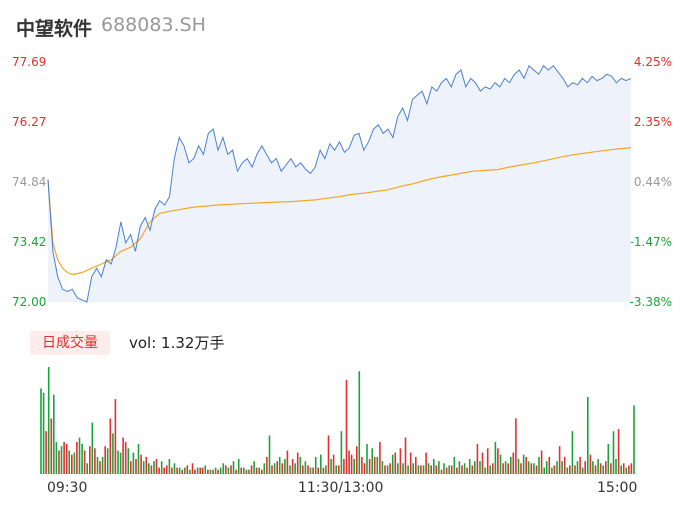  What do you see at coordinates (29, 182) in the screenshot?
I see `price-tick-mid: 74.84` at bounding box center [29, 182].